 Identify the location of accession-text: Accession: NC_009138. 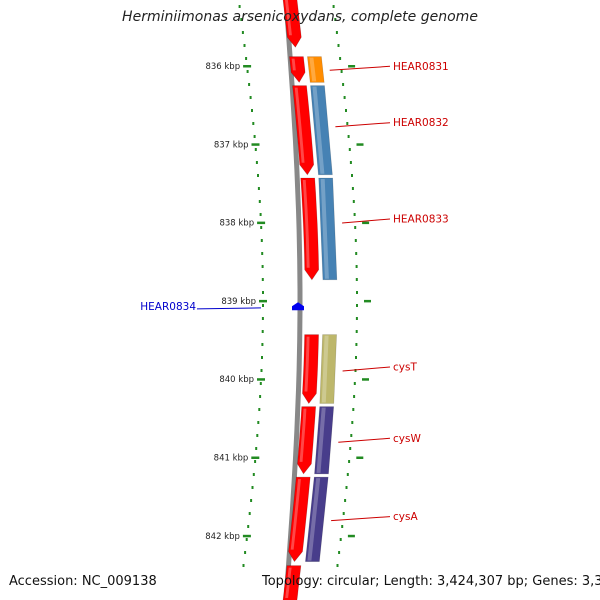
(83, 581).